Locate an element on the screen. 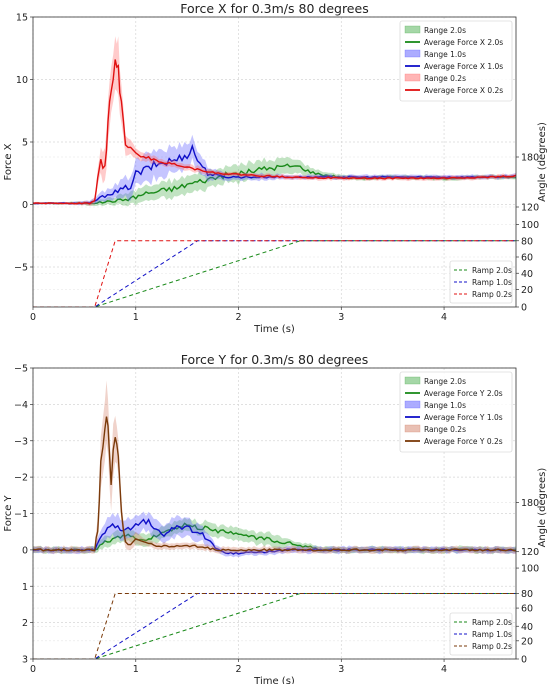 This screenshot has height=688, width=550. y-axis-label: Force X is located at coordinates (8, 161).